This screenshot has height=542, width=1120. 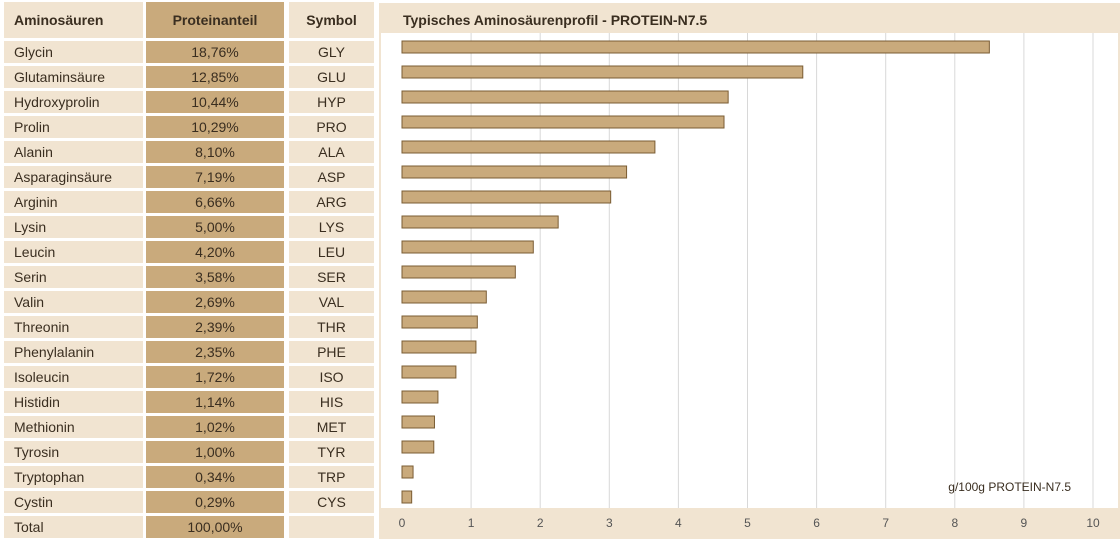 What do you see at coordinates (528, 147) in the screenshot?
I see `bar-ala` at bounding box center [528, 147].